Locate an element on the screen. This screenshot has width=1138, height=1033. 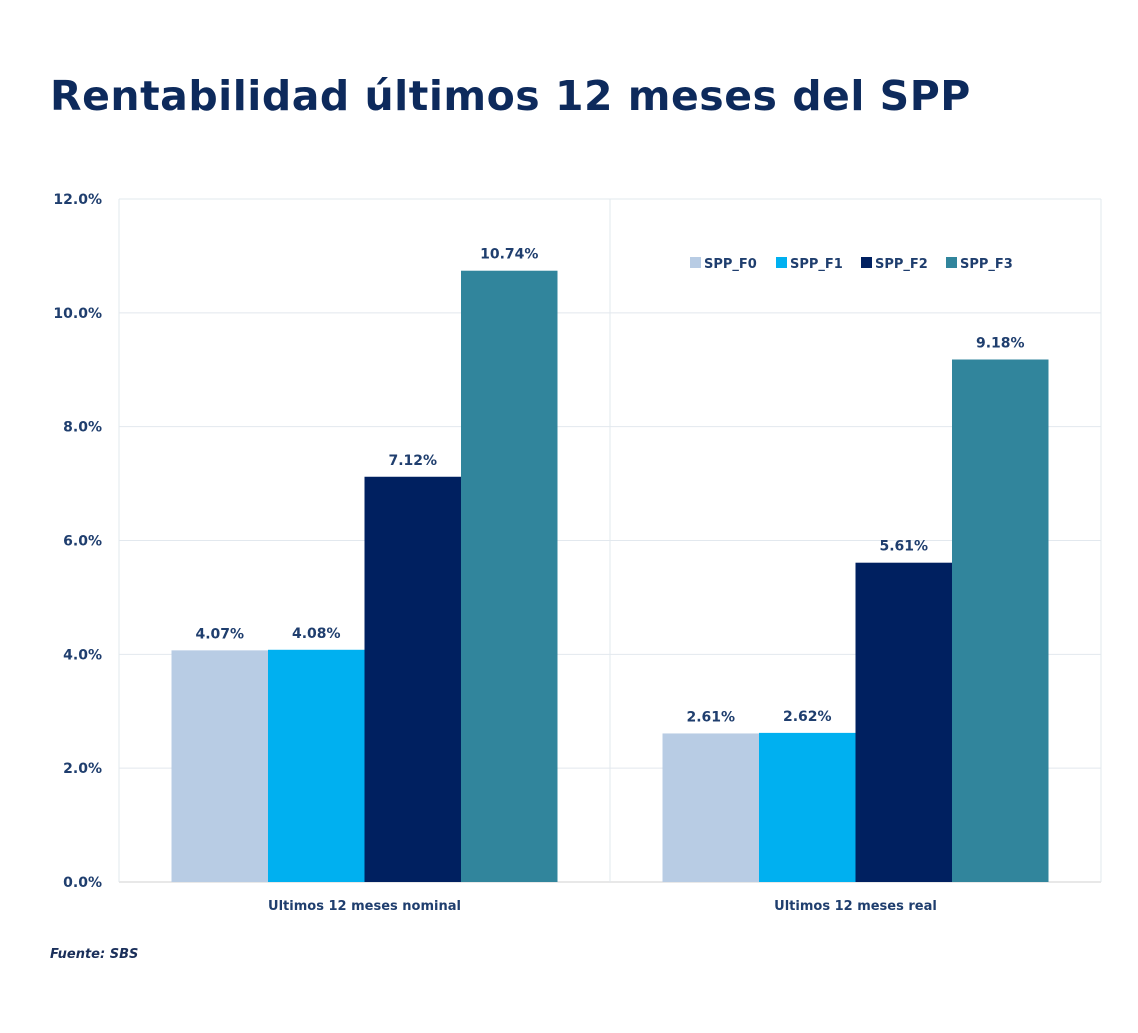
legend-label: SPP_F2 is located at coordinates (901, 264).